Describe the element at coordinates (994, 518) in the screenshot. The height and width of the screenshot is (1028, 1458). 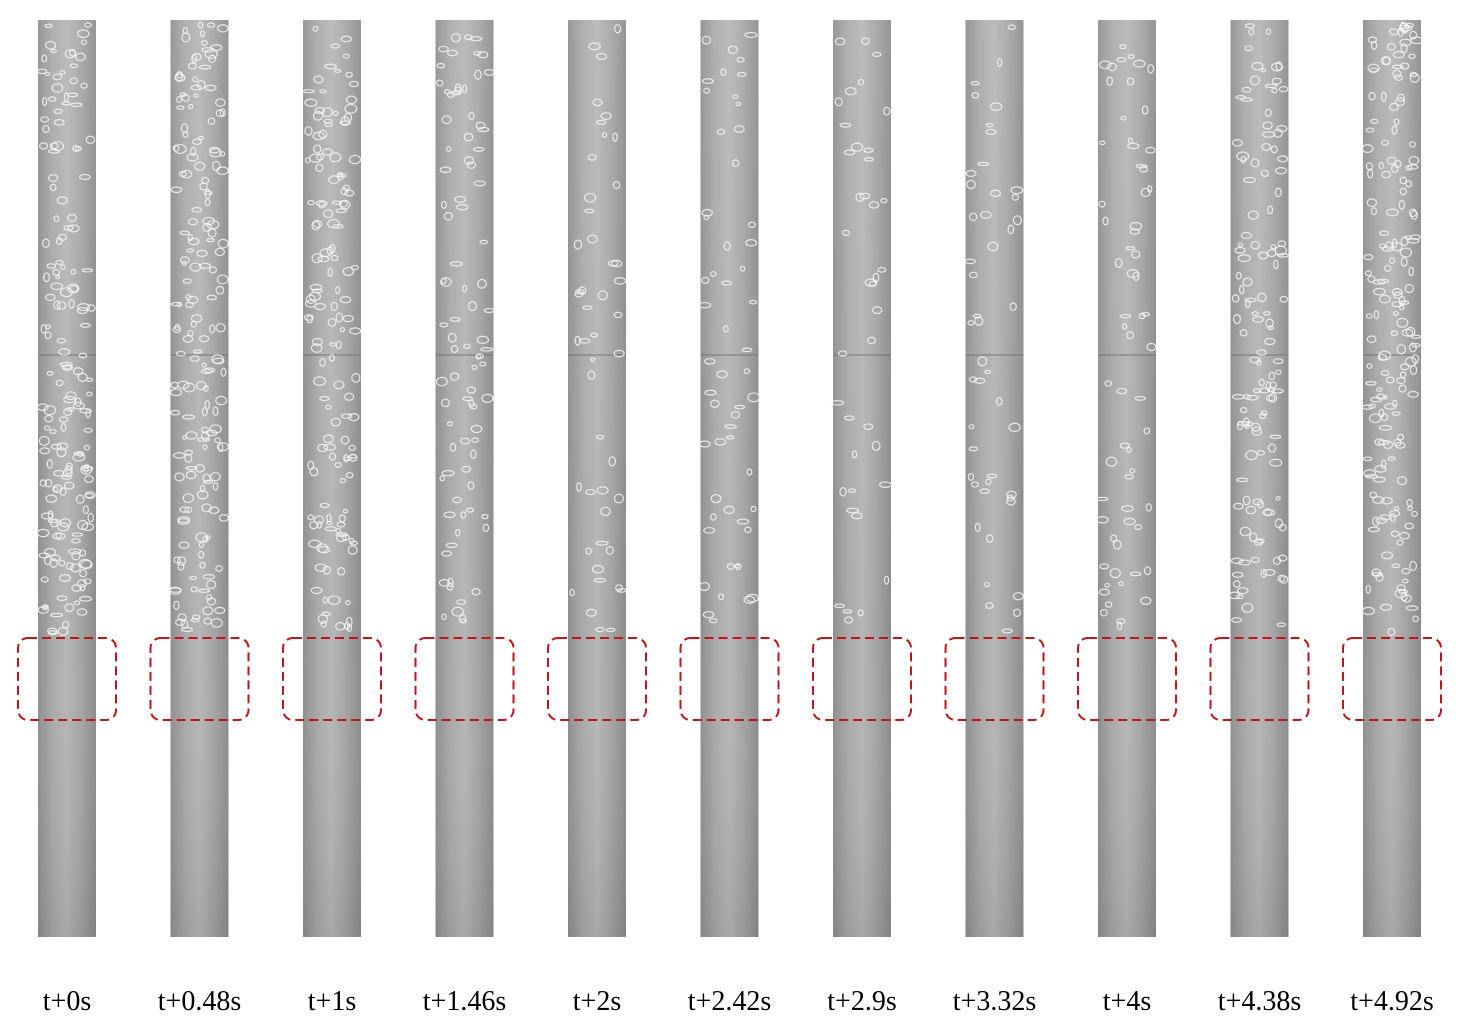
I see `frame: t+3.32s` at that location.